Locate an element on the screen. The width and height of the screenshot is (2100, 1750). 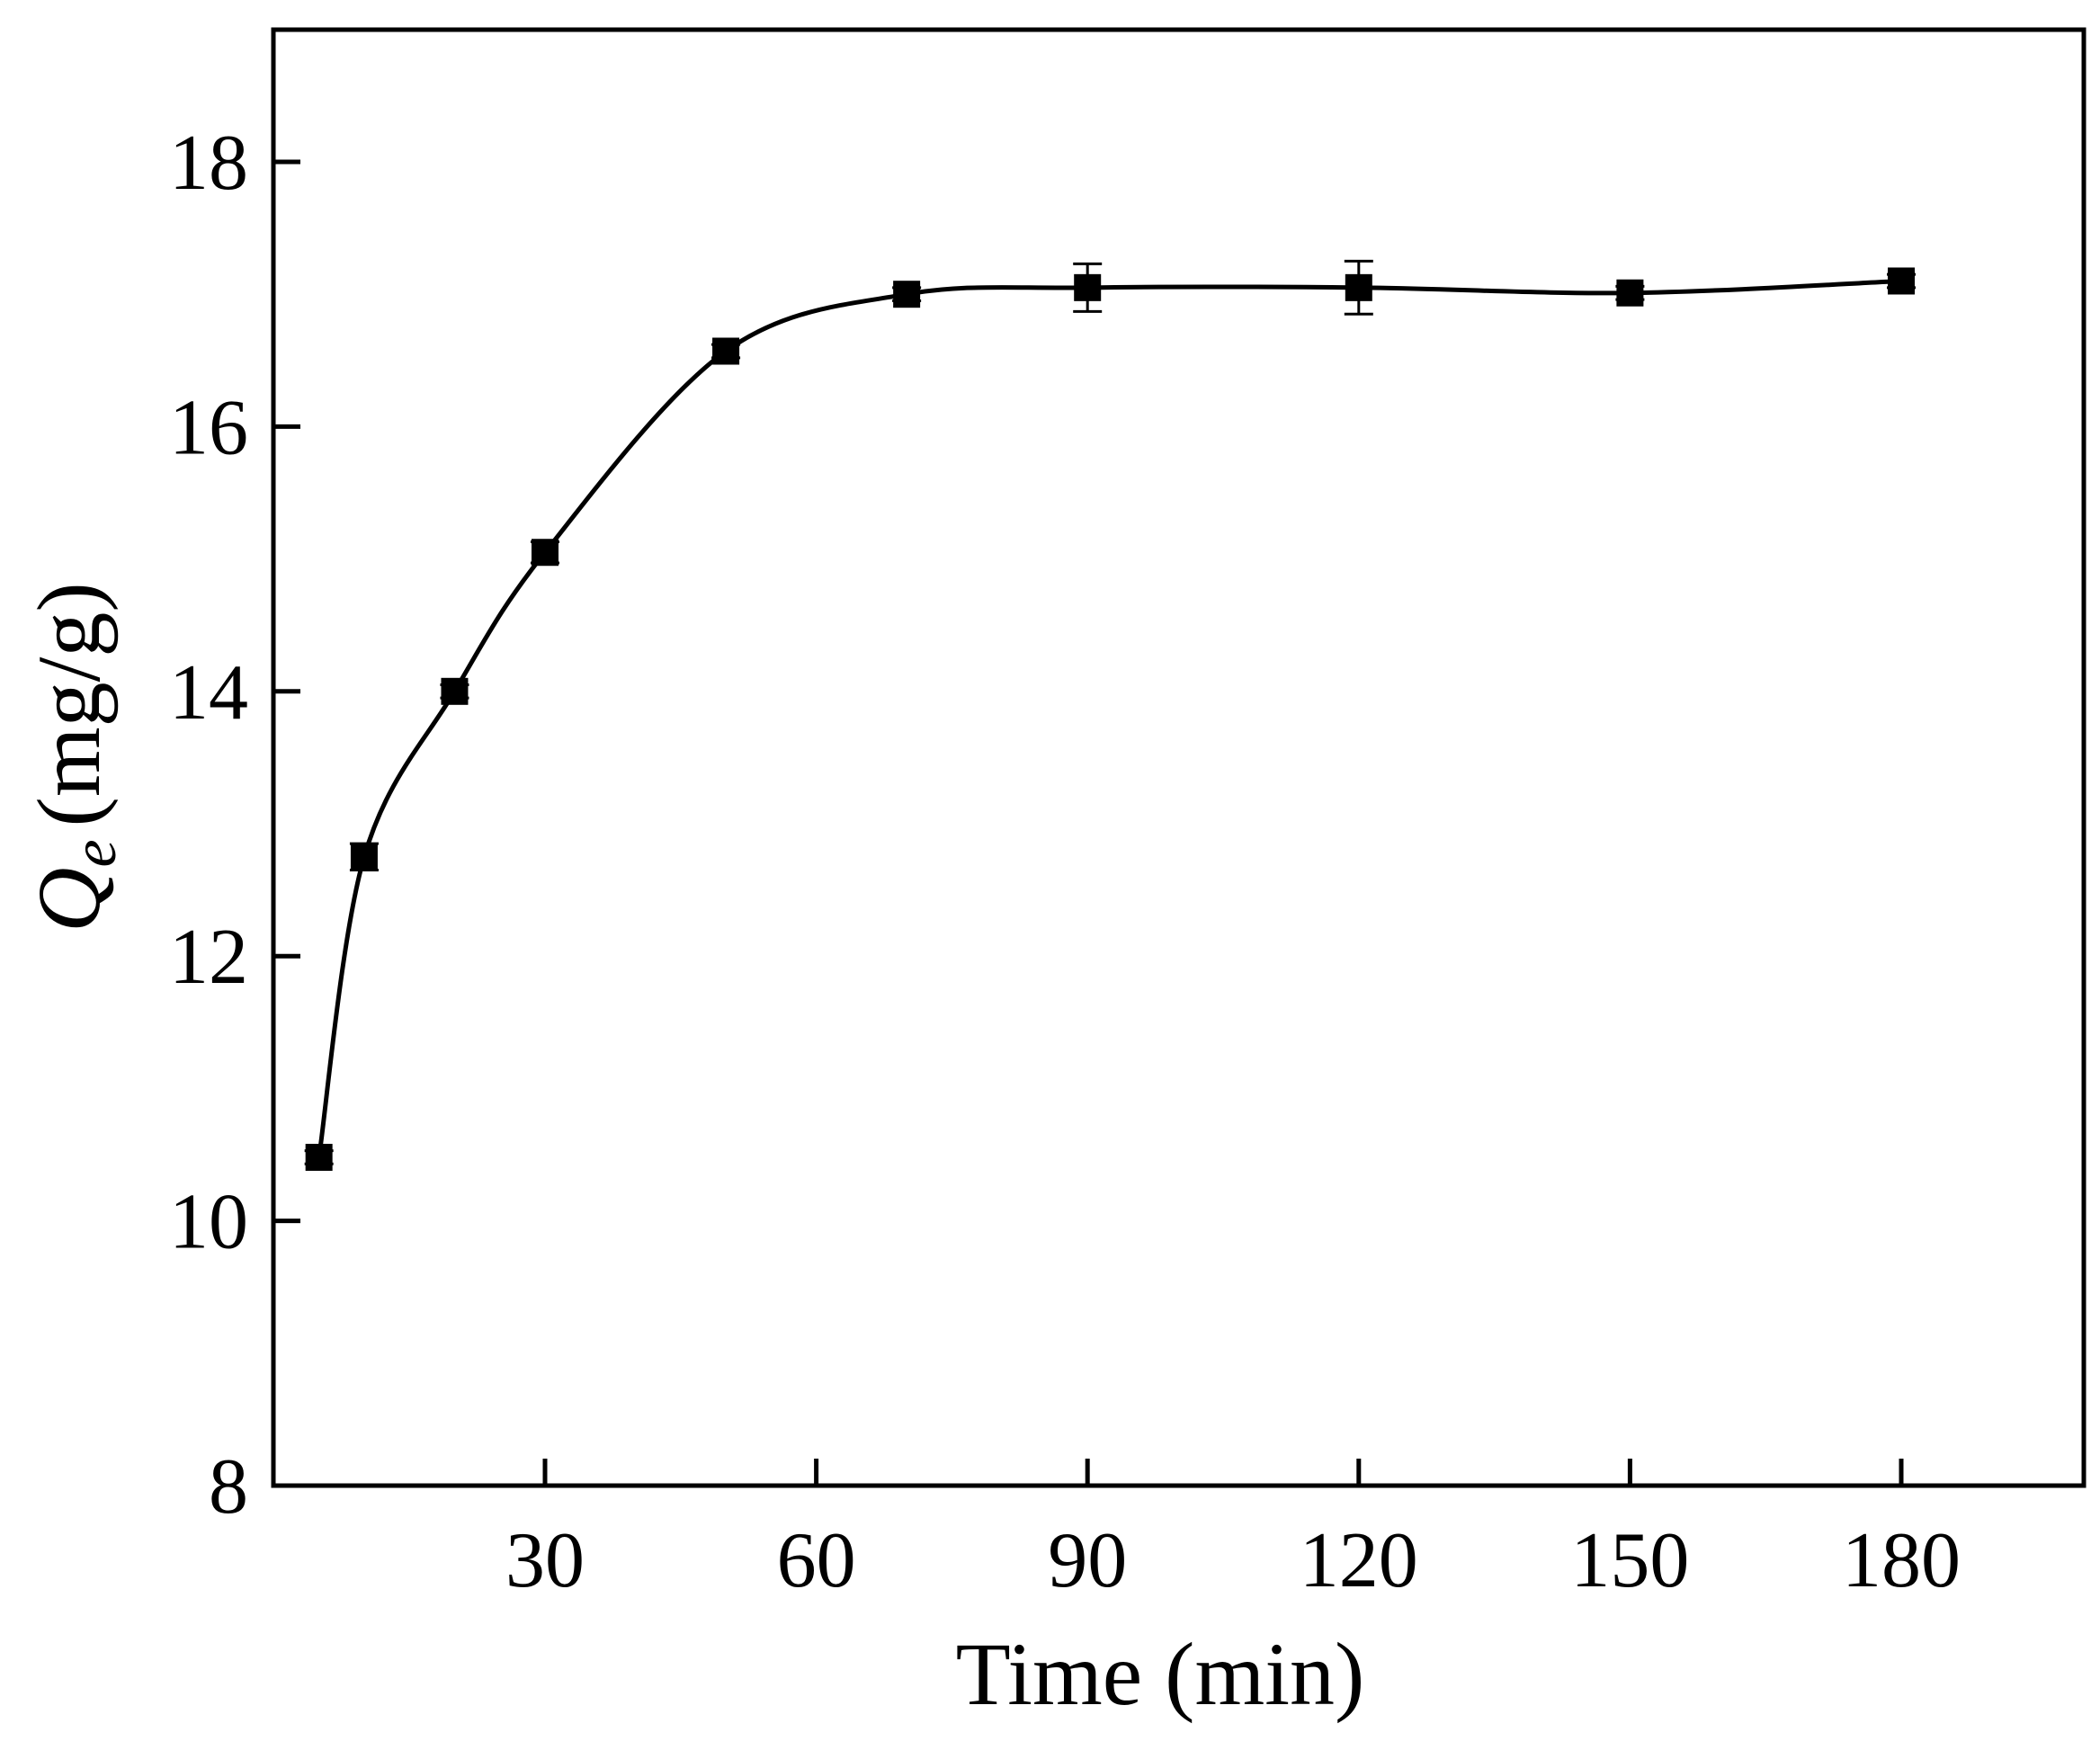
y-tick-label: 18 is located at coordinates (208, 163).